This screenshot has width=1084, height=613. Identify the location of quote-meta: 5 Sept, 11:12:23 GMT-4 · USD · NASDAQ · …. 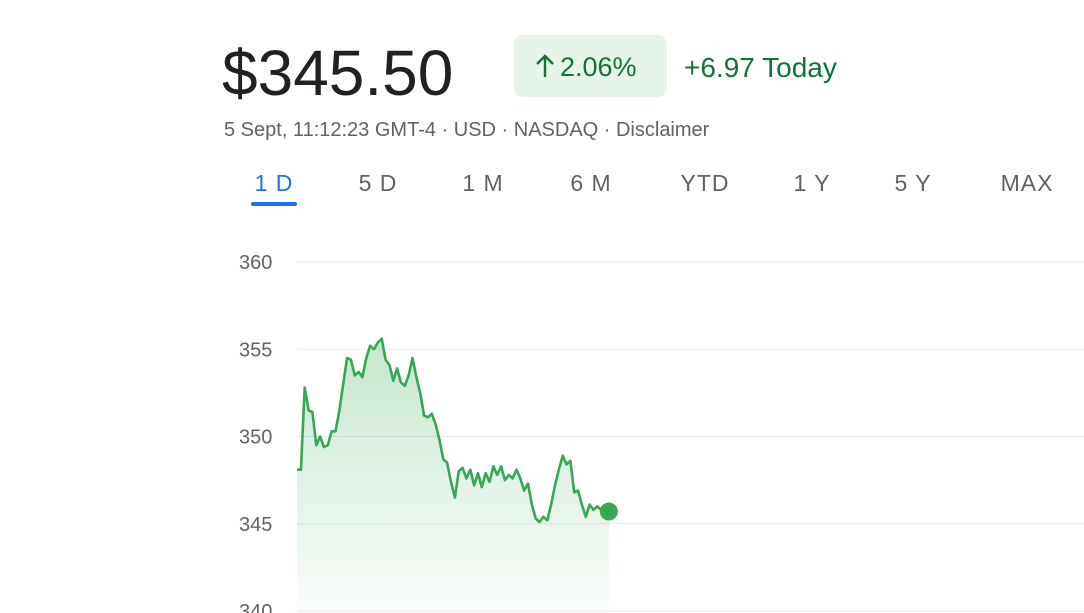
(467, 130).